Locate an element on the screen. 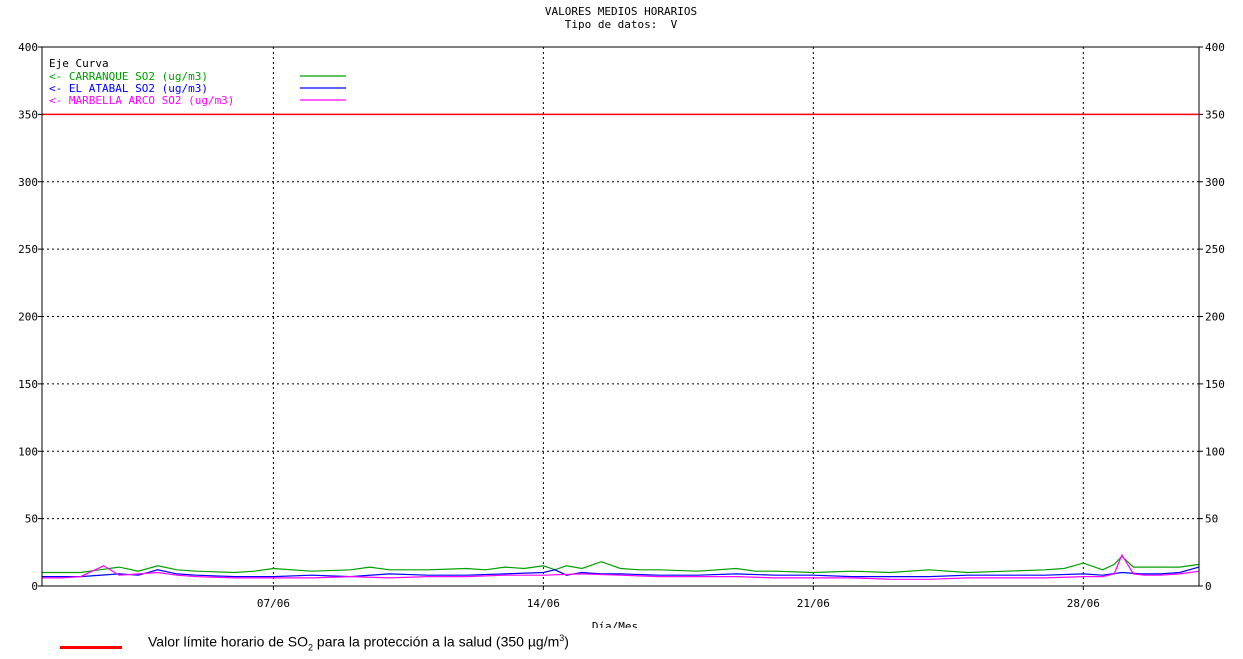 The width and height of the screenshot is (1243, 659). x-tick-label: 14/06 is located at coordinates (543, 603).